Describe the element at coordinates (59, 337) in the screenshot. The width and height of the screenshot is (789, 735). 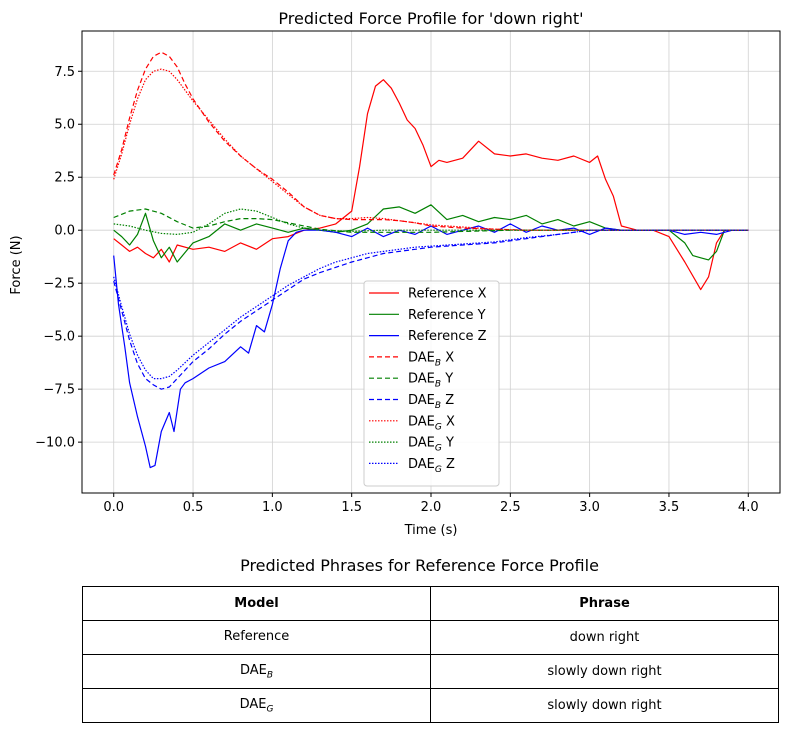
I see `y-tick-label: −5.0` at that location.